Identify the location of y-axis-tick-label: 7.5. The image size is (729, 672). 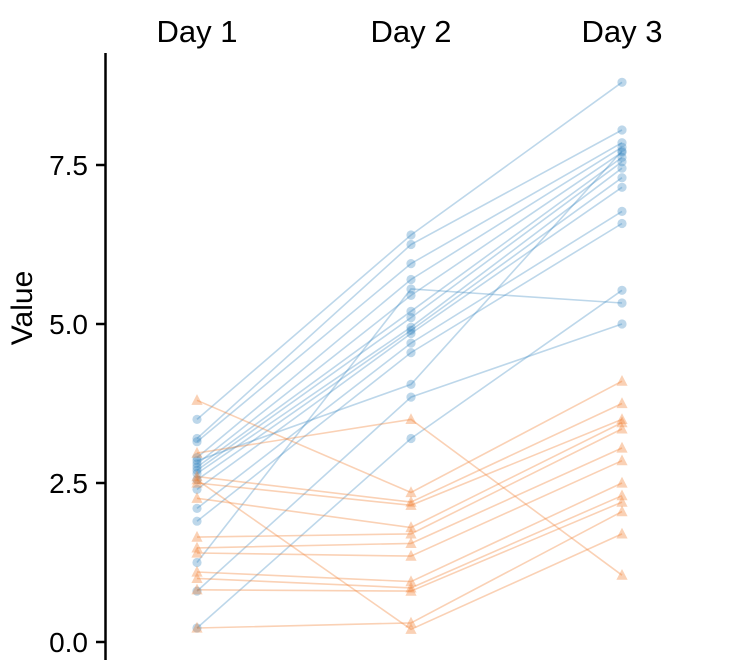
(68, 165).